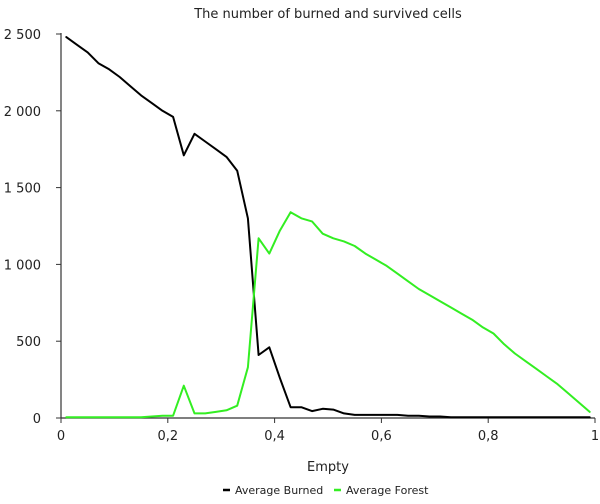 Image resolution: width=600 pixels, height=504 pixels. Describe the element at coordinates (326, 490) in the screenshot. I see `legend: Average Burned Average Forest` at that location.